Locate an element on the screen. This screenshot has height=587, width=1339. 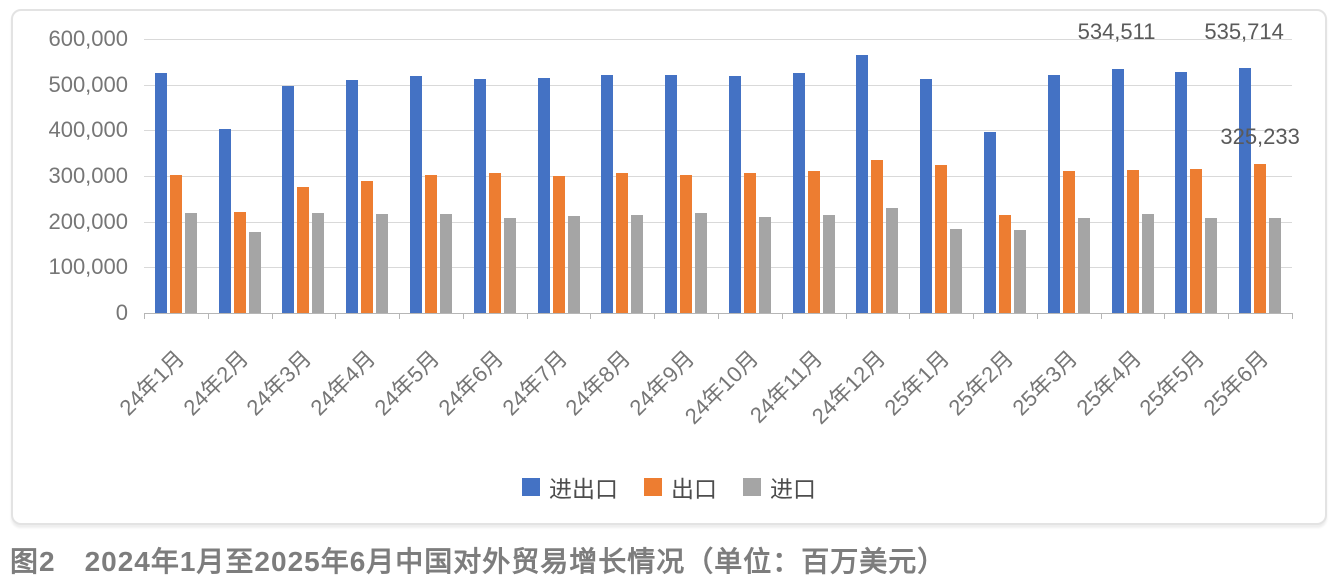
legend-item-total: 进出口 is located at coordinates (570, 487).